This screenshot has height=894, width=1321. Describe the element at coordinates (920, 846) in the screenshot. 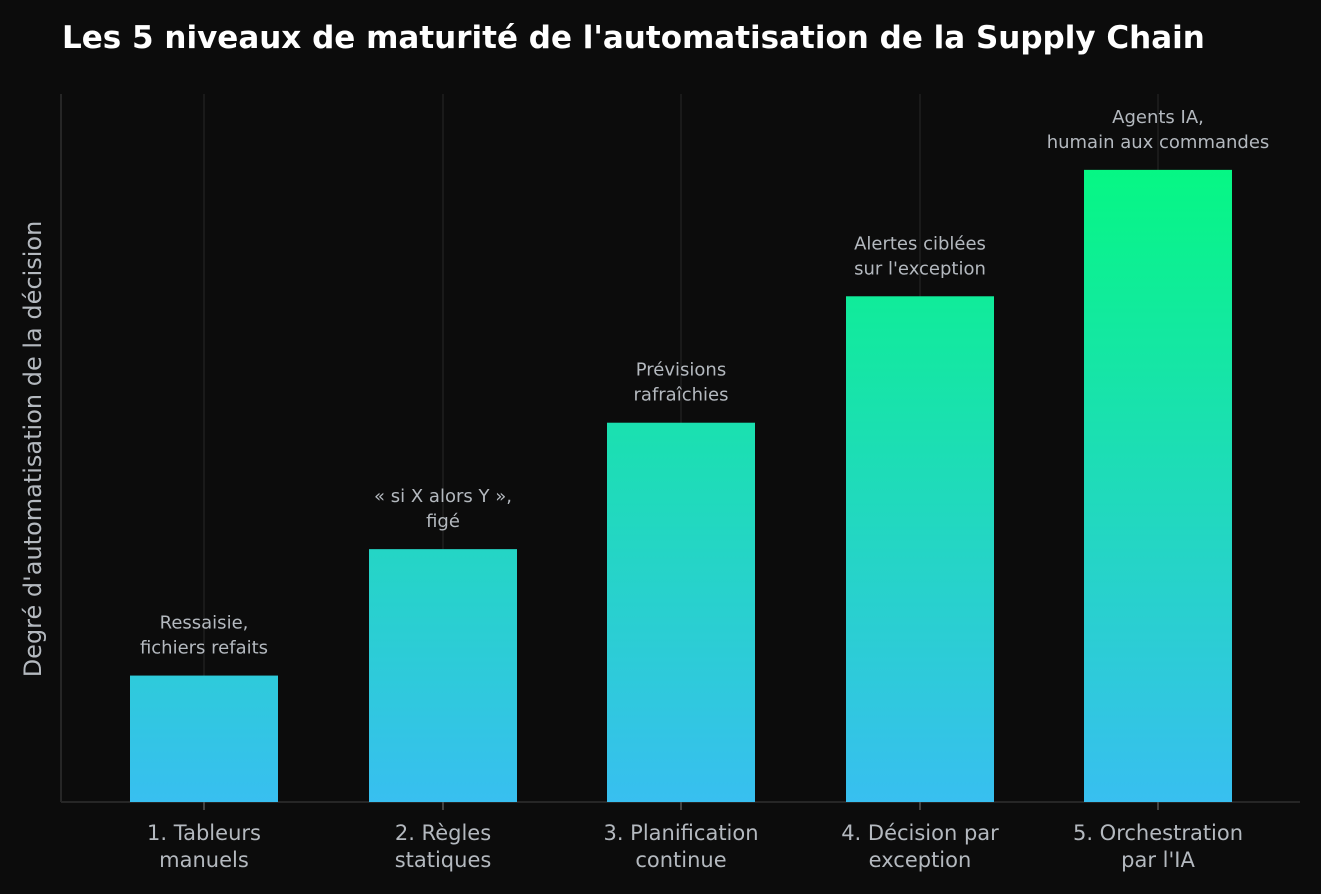

I see `x-tick-label: 4. Décision par exception` at that location.